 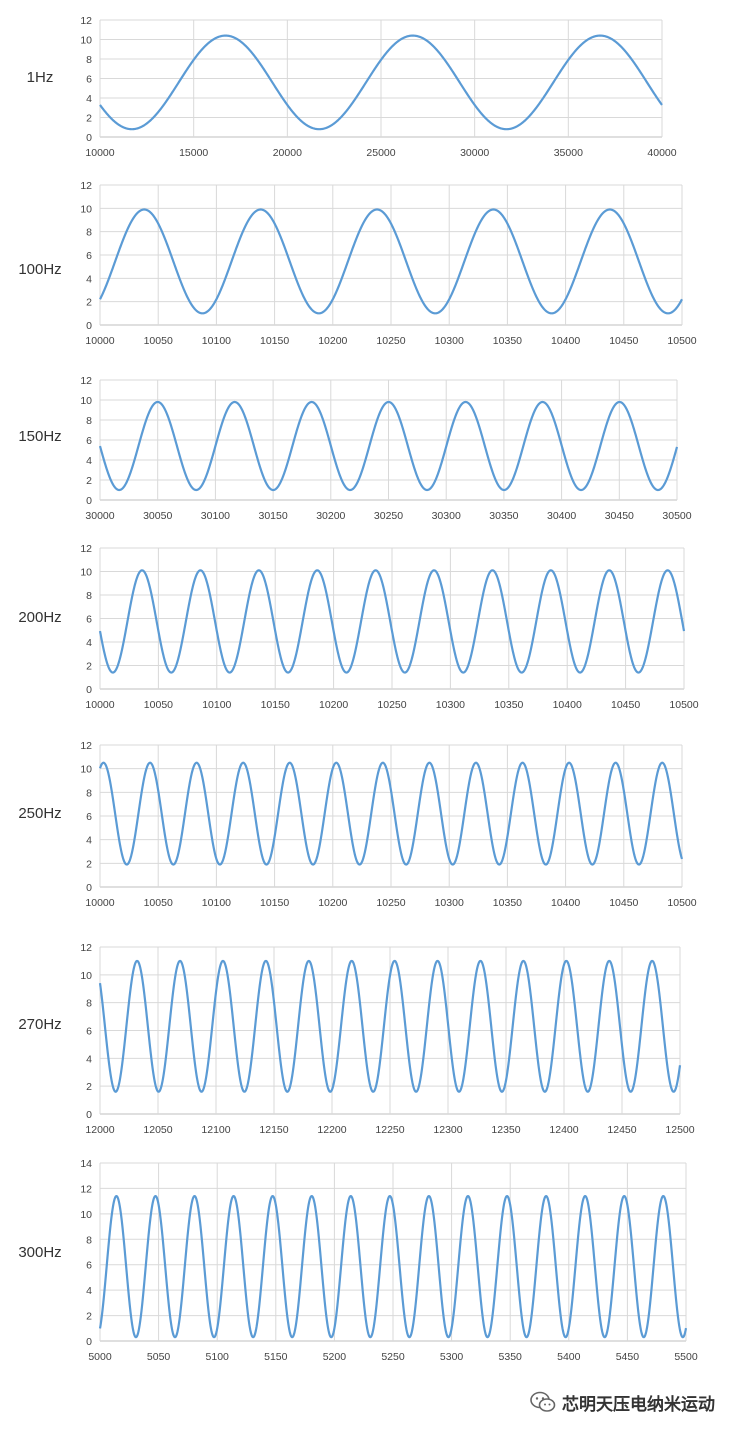 I want to click on x-tick-label: 12500, so click(x=679, y=1130).